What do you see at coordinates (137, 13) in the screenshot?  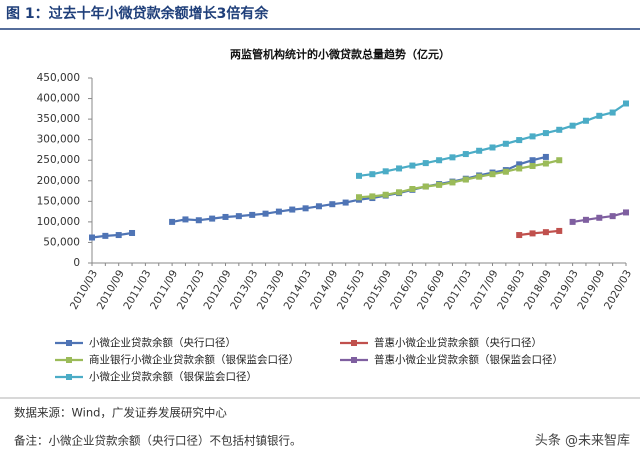 I see `figure-title: 图 1：过去十年小微贷款余额增长3倍有余` at bounding box center [137, 13].